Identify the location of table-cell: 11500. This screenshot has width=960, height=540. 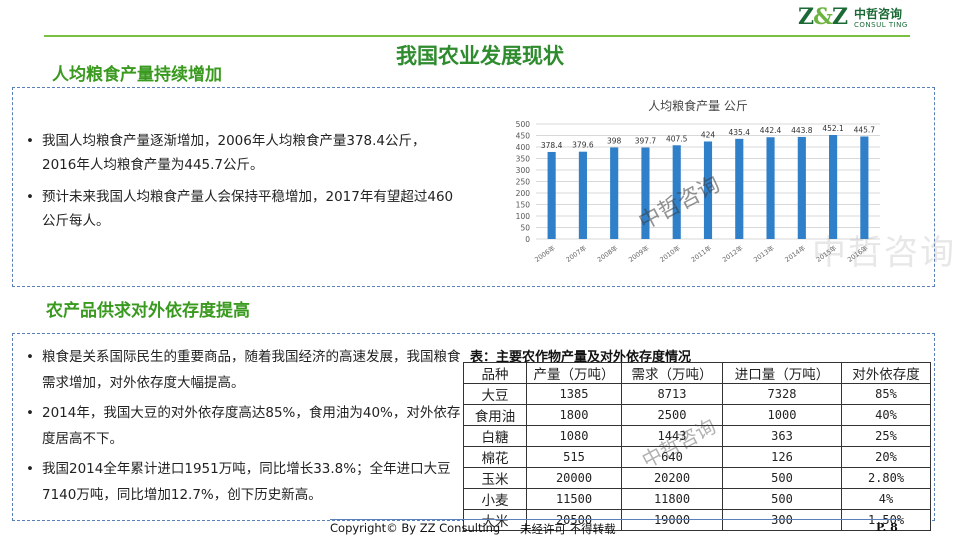
(574, 499).